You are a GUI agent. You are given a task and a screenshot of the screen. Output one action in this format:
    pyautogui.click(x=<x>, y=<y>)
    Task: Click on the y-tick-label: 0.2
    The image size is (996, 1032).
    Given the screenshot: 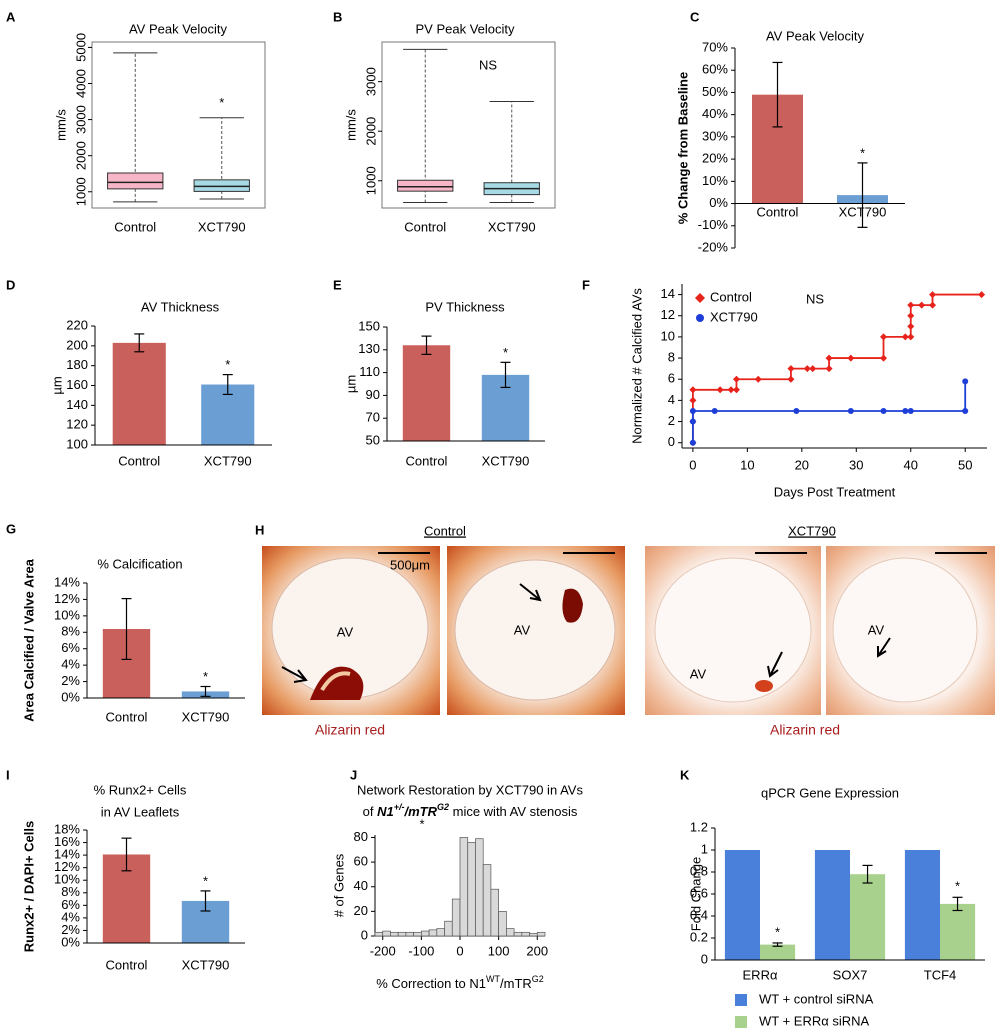 What is the action you would take?
    pyautogui.click(x=699, y=936)
    